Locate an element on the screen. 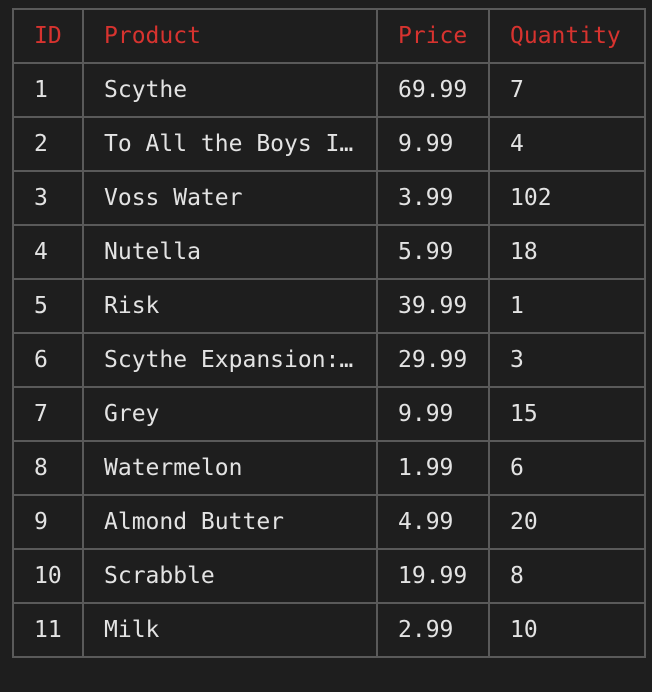  cell-price: 19.99 is located at coordinates (433, 576).